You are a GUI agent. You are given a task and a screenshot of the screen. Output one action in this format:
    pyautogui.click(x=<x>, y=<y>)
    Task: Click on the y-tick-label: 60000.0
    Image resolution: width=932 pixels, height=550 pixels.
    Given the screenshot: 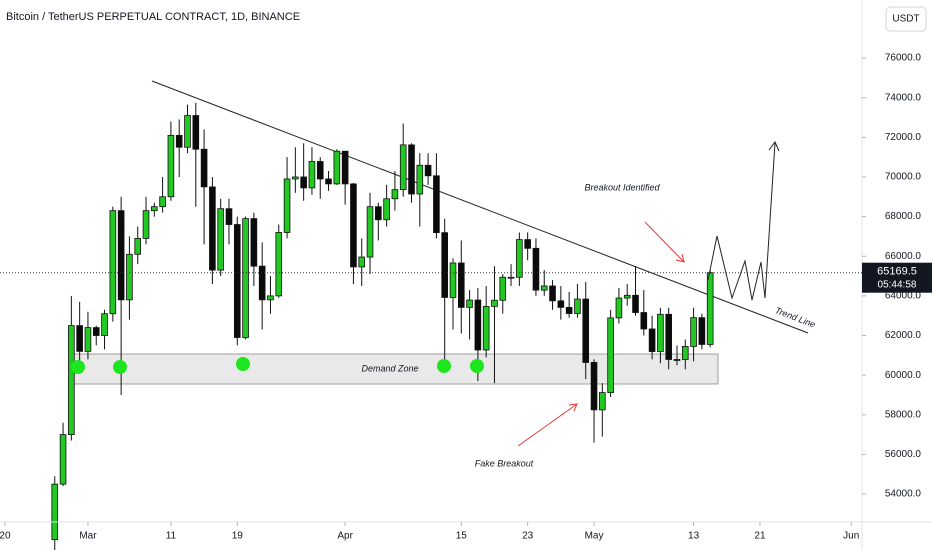 What is the action you would take?
    pyautogui.click(x=903, y=375)
    